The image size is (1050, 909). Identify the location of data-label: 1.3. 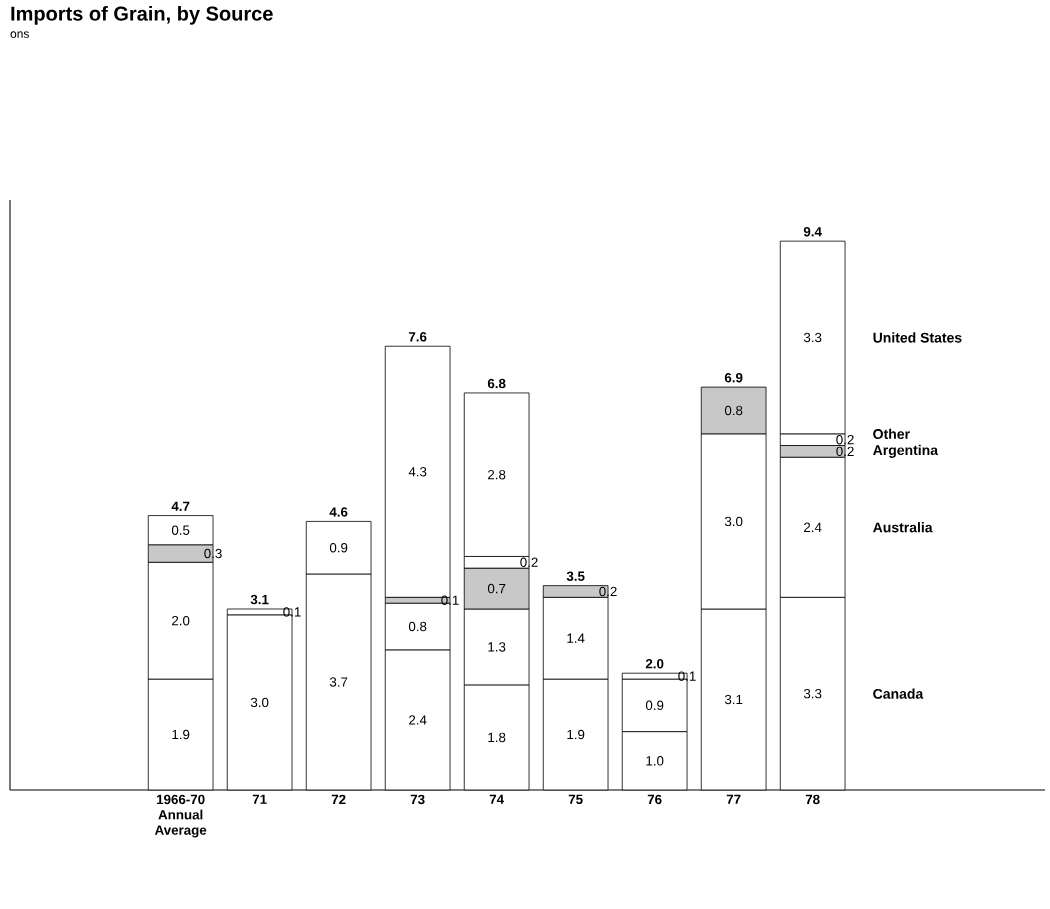
(497, 647).